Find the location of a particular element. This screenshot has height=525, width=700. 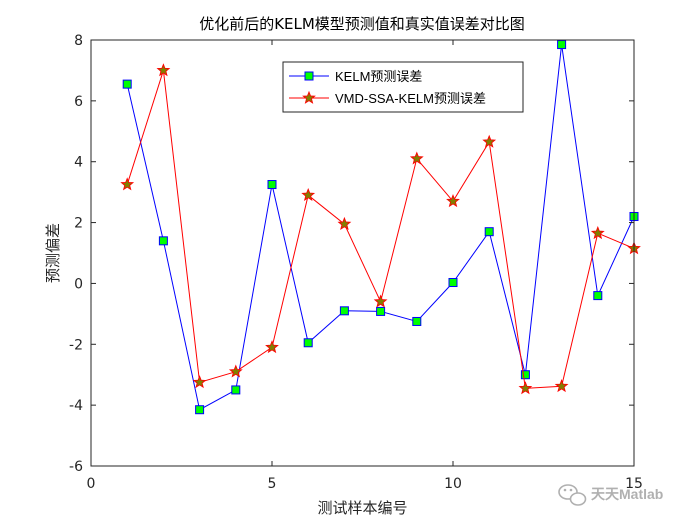

x-tick-label: 5 is located at coordinates (272, 484).